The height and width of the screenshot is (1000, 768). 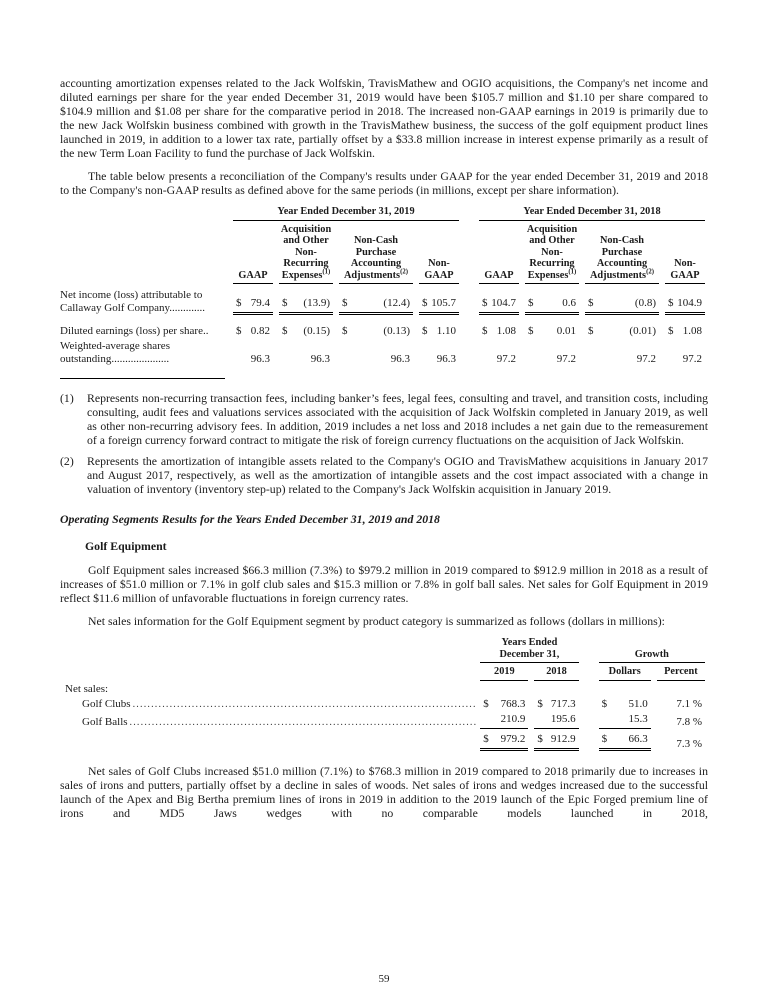 What do you see at coordinates (689, 743) in the screenshot?
I see `total-cell: 7.3 %` at bounding box center [689, 743].